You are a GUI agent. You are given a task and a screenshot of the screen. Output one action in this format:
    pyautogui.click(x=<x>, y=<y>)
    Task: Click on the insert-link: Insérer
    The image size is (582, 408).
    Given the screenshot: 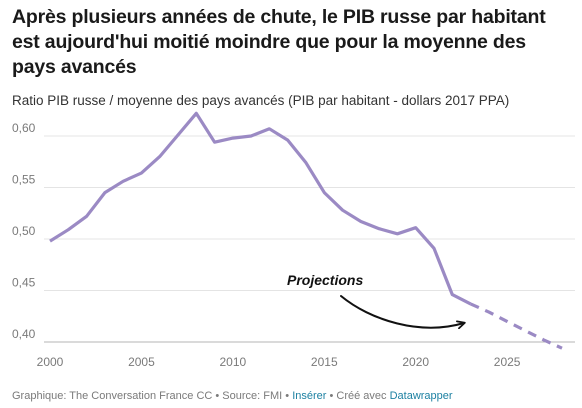 What is the action you would take?
    pyautogui.click(x=309, y=396)
    